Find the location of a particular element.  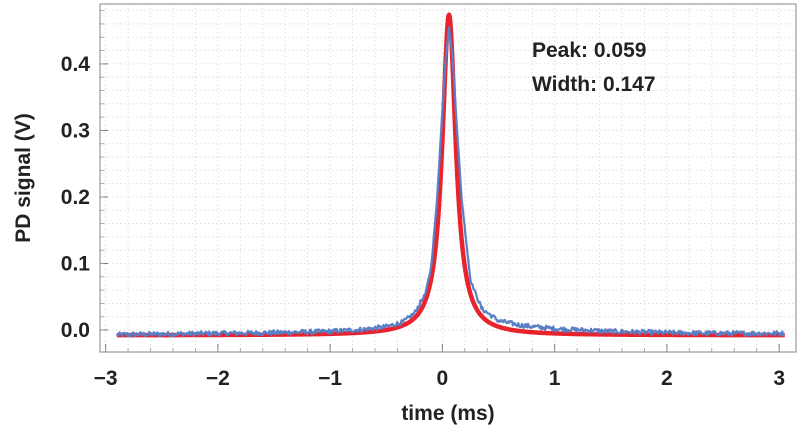

y-axis: 0.0 0.1 0.2 0.3 0.4 is located at coordinates (84, 176).